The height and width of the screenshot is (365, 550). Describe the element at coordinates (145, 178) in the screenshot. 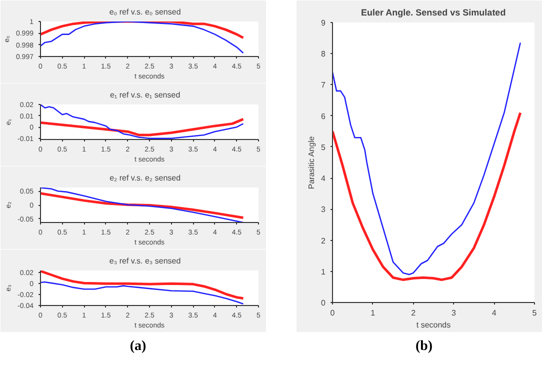

I see `chart-title: e₂ ref v.s. e₂ sensed` at that location.